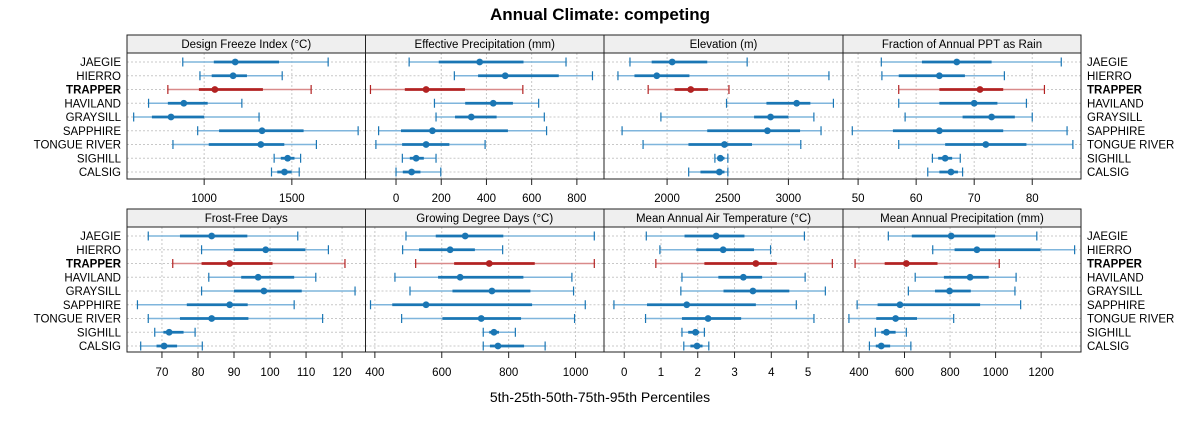 The image size is (1200, 425). Describe the element at coordinates (292, 199) in the screenshot. I see `x-tick-label: 1500` at that location.